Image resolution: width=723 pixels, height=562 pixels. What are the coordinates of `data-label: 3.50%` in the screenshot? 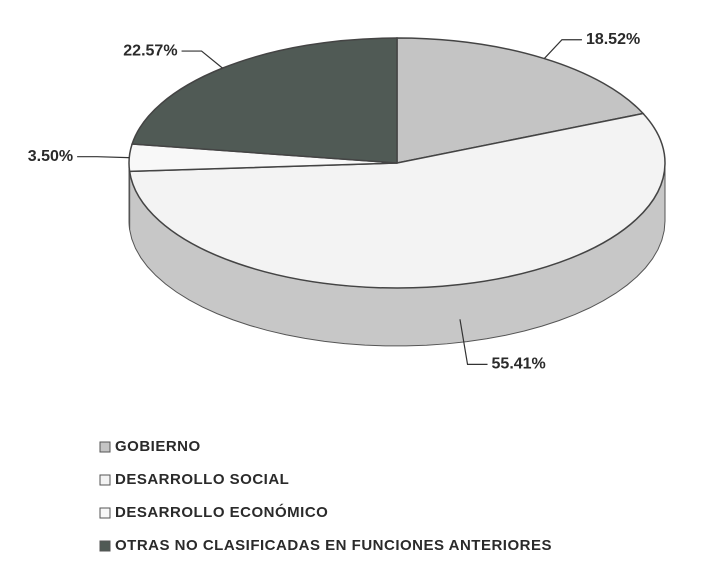 It's located at (50, 156).